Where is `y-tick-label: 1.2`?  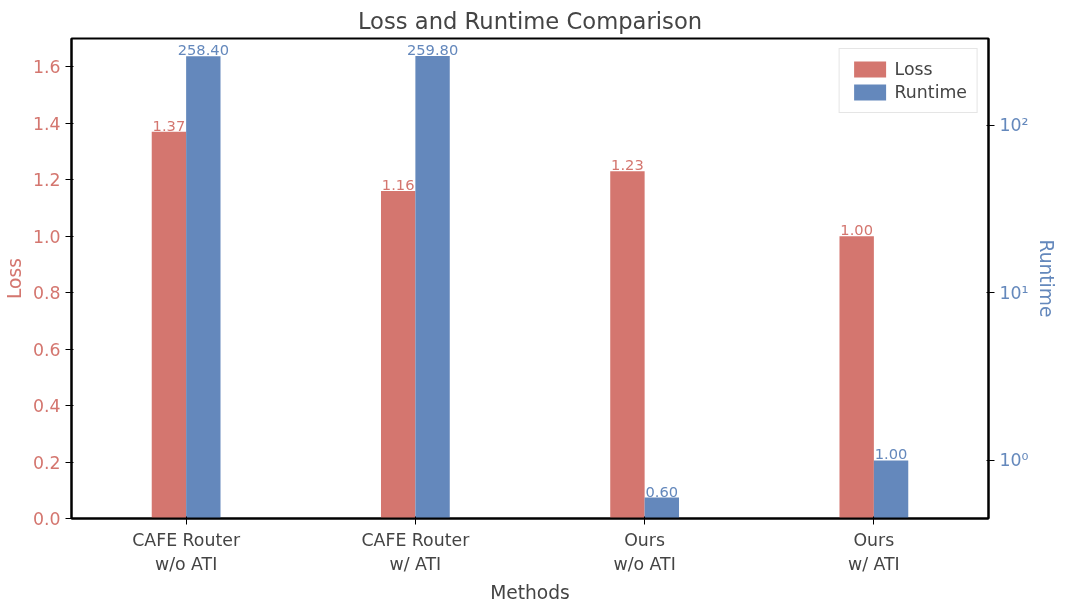 y-tick-label: 1.2 is located at coordinates (46, 180).